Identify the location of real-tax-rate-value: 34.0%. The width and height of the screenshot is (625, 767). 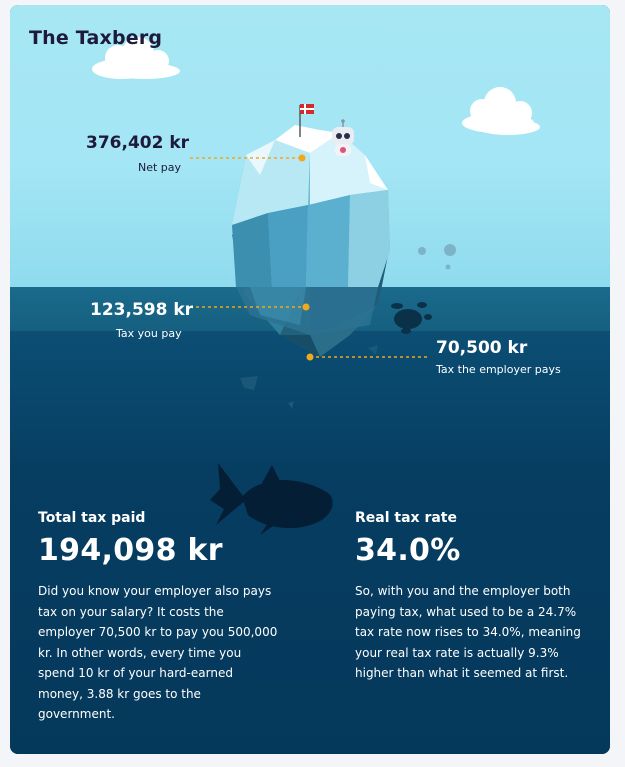
(408, 550).